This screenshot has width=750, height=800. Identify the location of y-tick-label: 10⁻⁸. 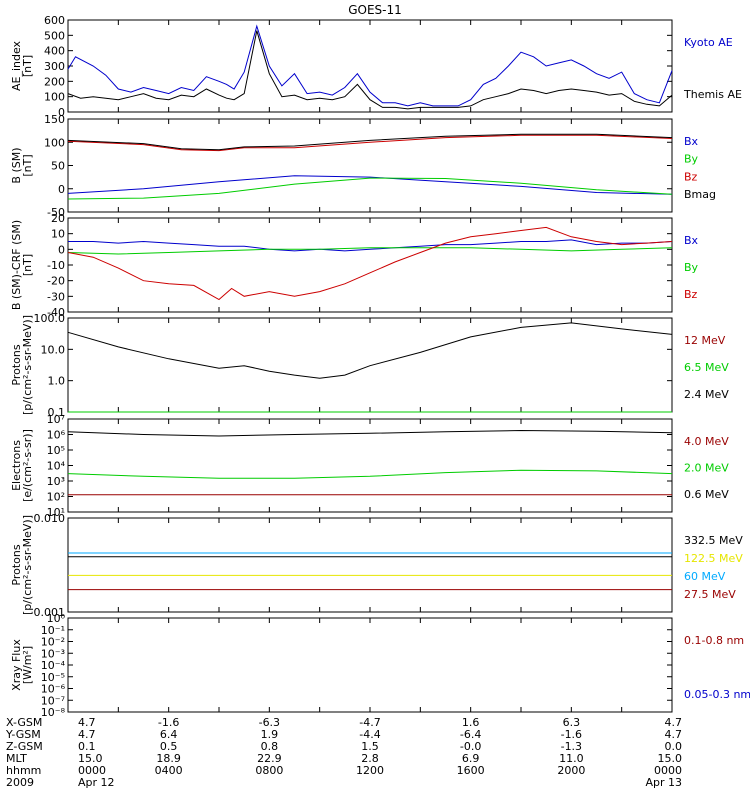
(53, 712).